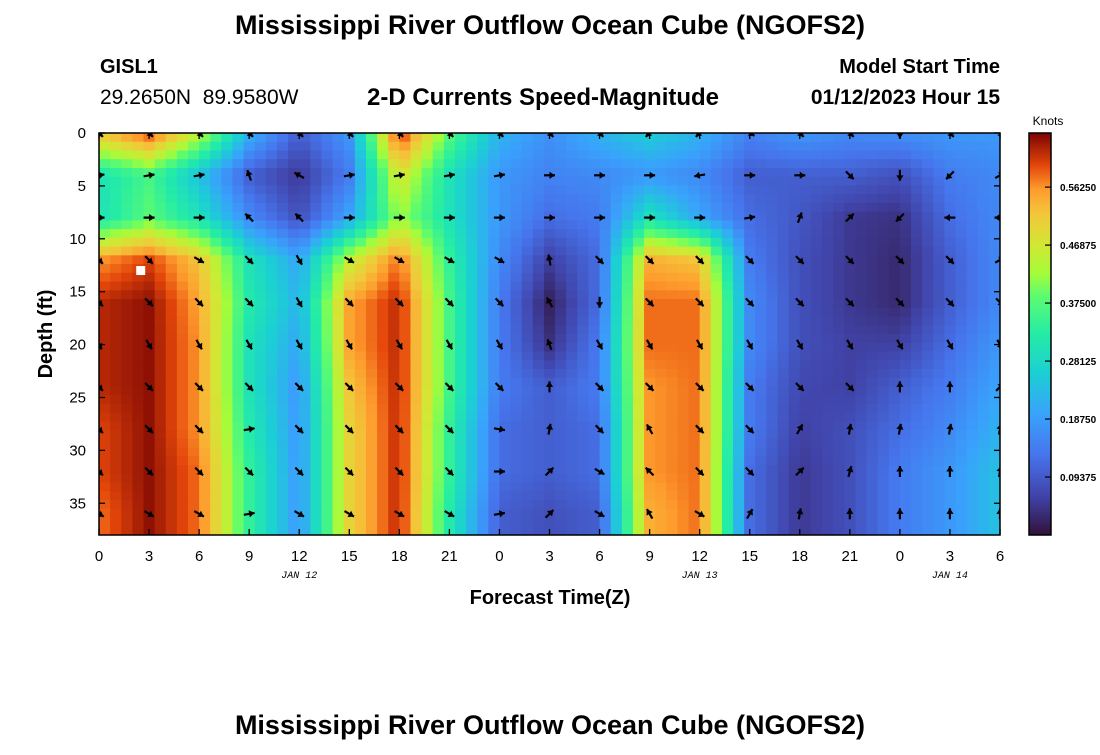  Describe the element at coordinates (77, 345) in the screenshot. I see `y-tick-label: 20` at that location.